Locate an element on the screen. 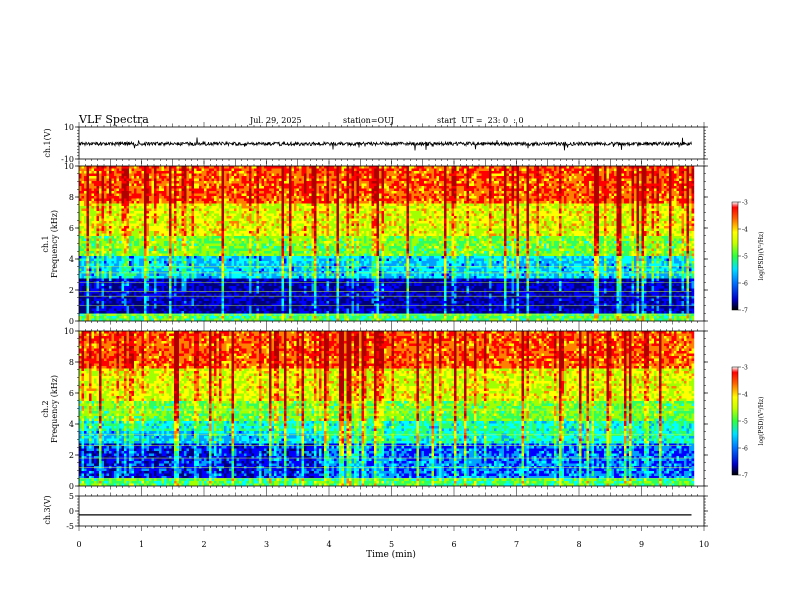  ch2-colorbar: log(PSD)(V²/Hz) is located at coordinates (748, 421).